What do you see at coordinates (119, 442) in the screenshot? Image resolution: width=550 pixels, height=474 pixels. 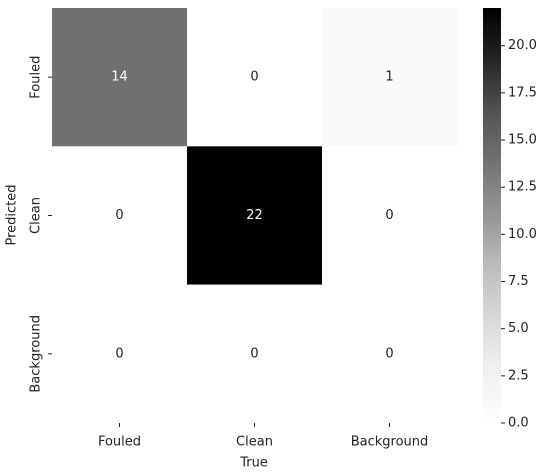 I see `x-tick-label: Fouled` at bounding box center [119, 442].